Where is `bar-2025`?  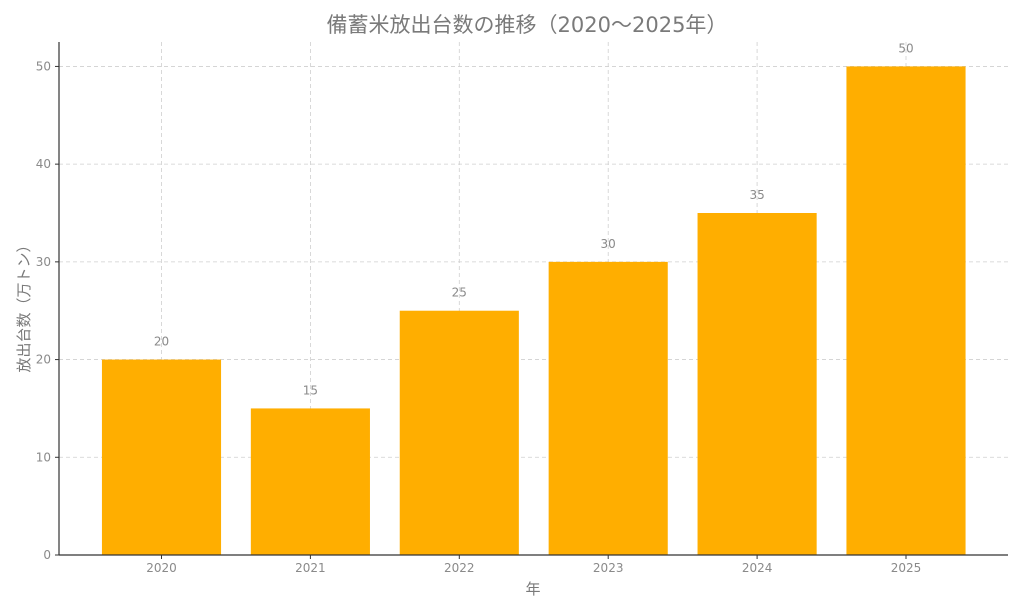
bar-2025 is located at coordinates (906, 310).